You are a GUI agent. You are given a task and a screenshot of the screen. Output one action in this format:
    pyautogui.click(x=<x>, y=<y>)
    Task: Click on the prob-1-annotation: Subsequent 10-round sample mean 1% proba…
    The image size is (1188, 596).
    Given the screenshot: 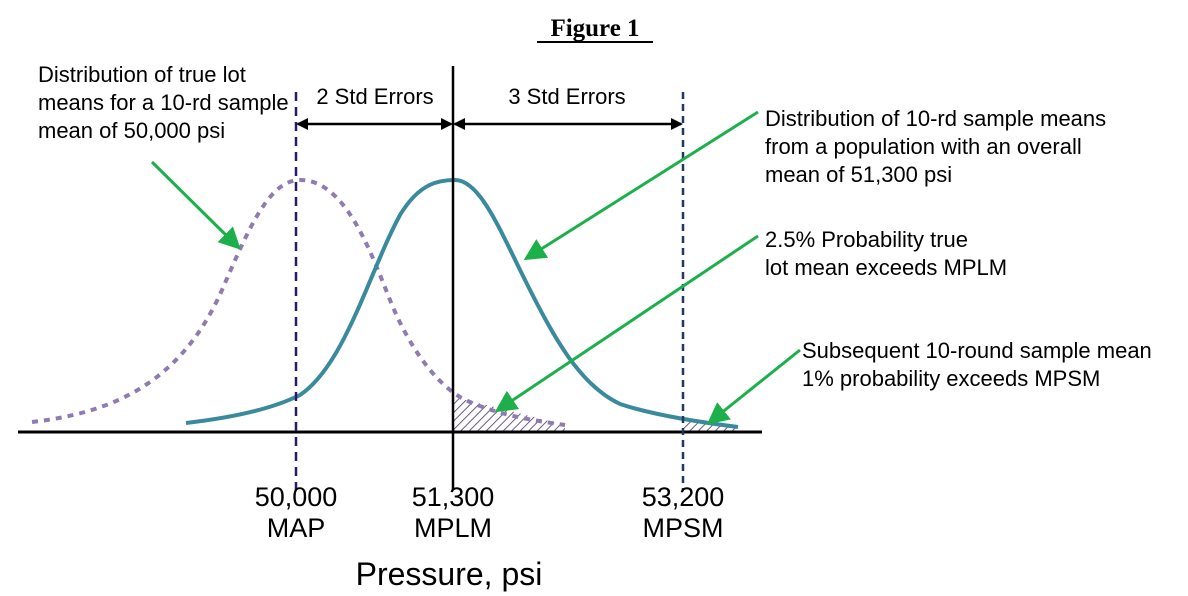 What is the action you would take?
    pyautogui.click(x=980, y=364)
    